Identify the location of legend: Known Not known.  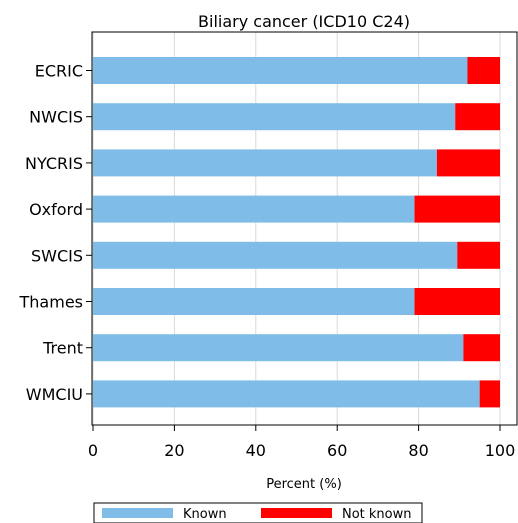
(258, 512).